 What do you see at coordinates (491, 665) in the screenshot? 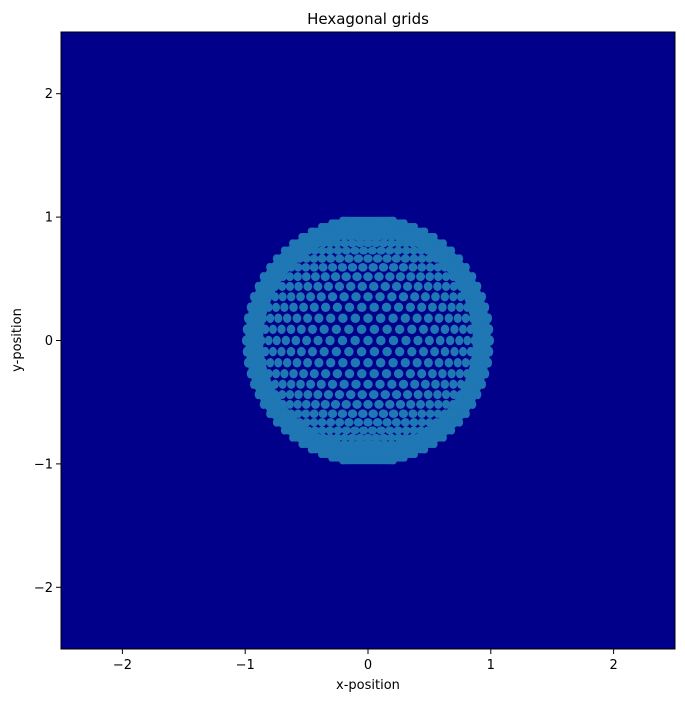
I see `x-tick-label: 1` at bounding box center [491, 665].